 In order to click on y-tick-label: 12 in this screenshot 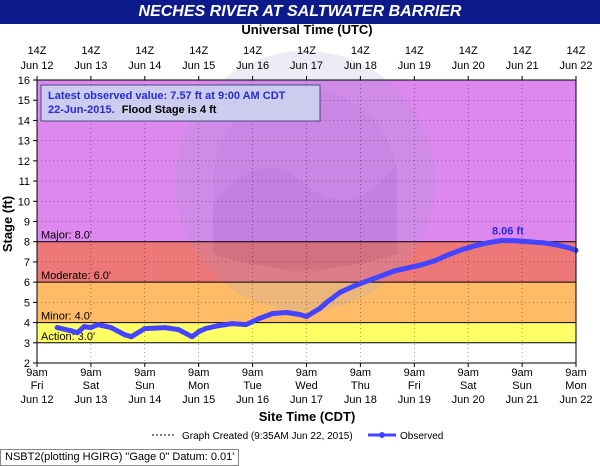, I will do `click(24, 162)`.